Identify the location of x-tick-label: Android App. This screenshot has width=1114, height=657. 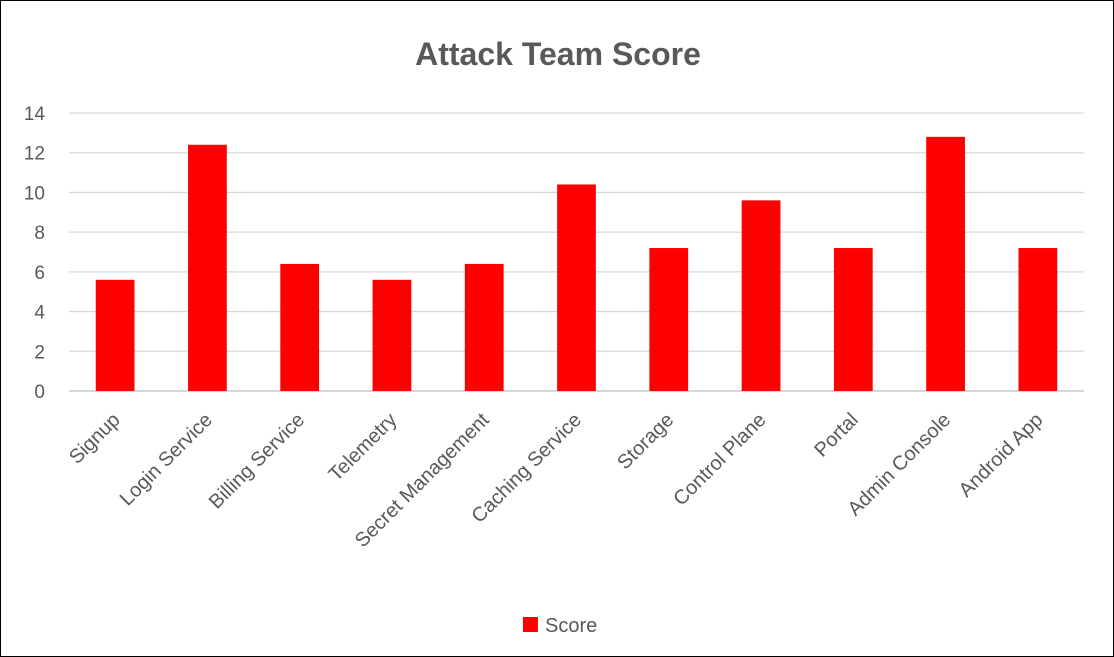
(1001, 455).